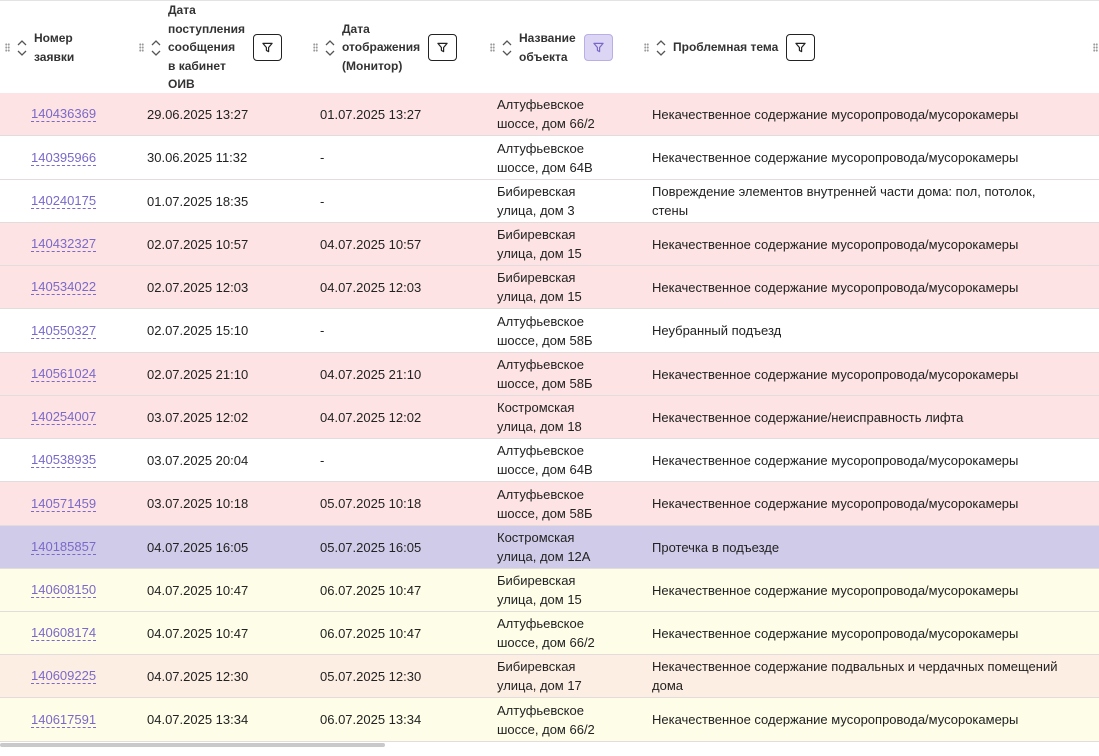  I want to click on received-date: 02.07.2025 10:57, so click(198, 244).